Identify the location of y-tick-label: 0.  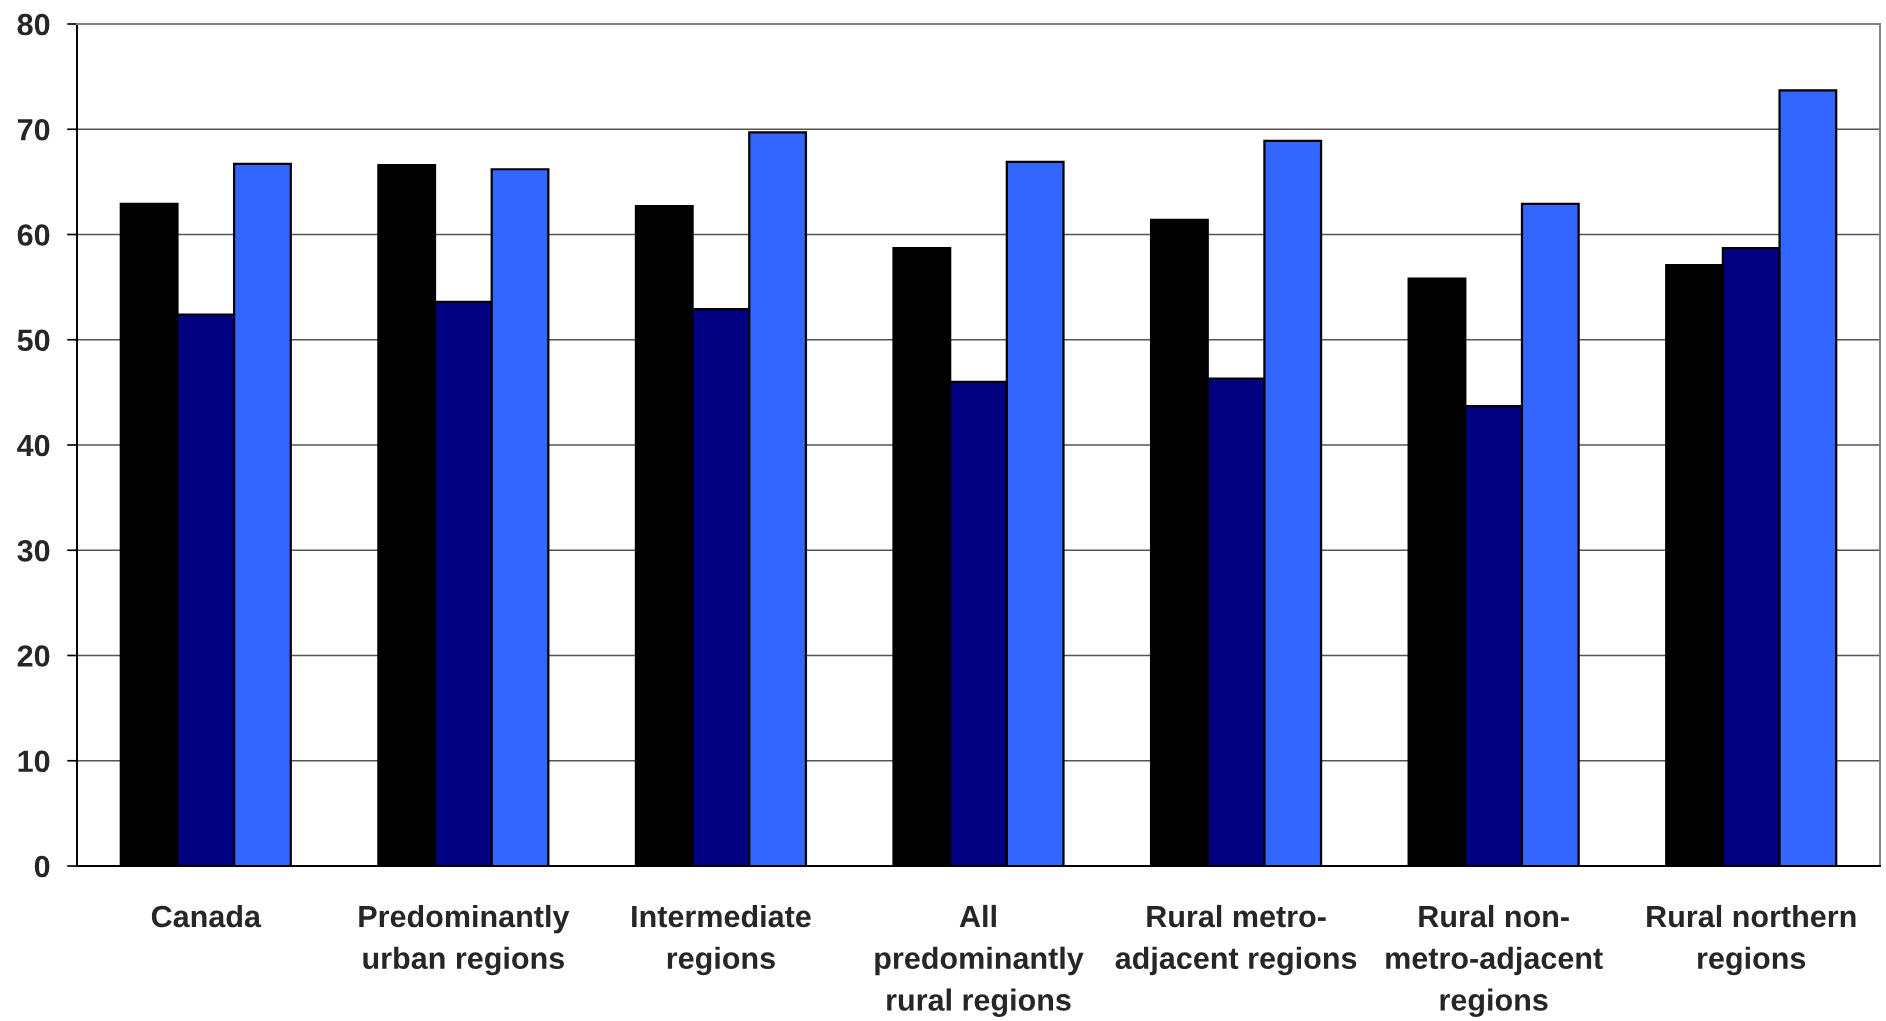
(42, 866).